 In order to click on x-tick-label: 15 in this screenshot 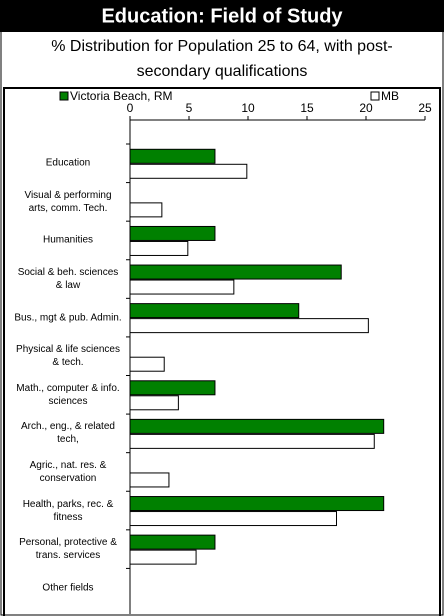, I will do `click(307, 108)`.